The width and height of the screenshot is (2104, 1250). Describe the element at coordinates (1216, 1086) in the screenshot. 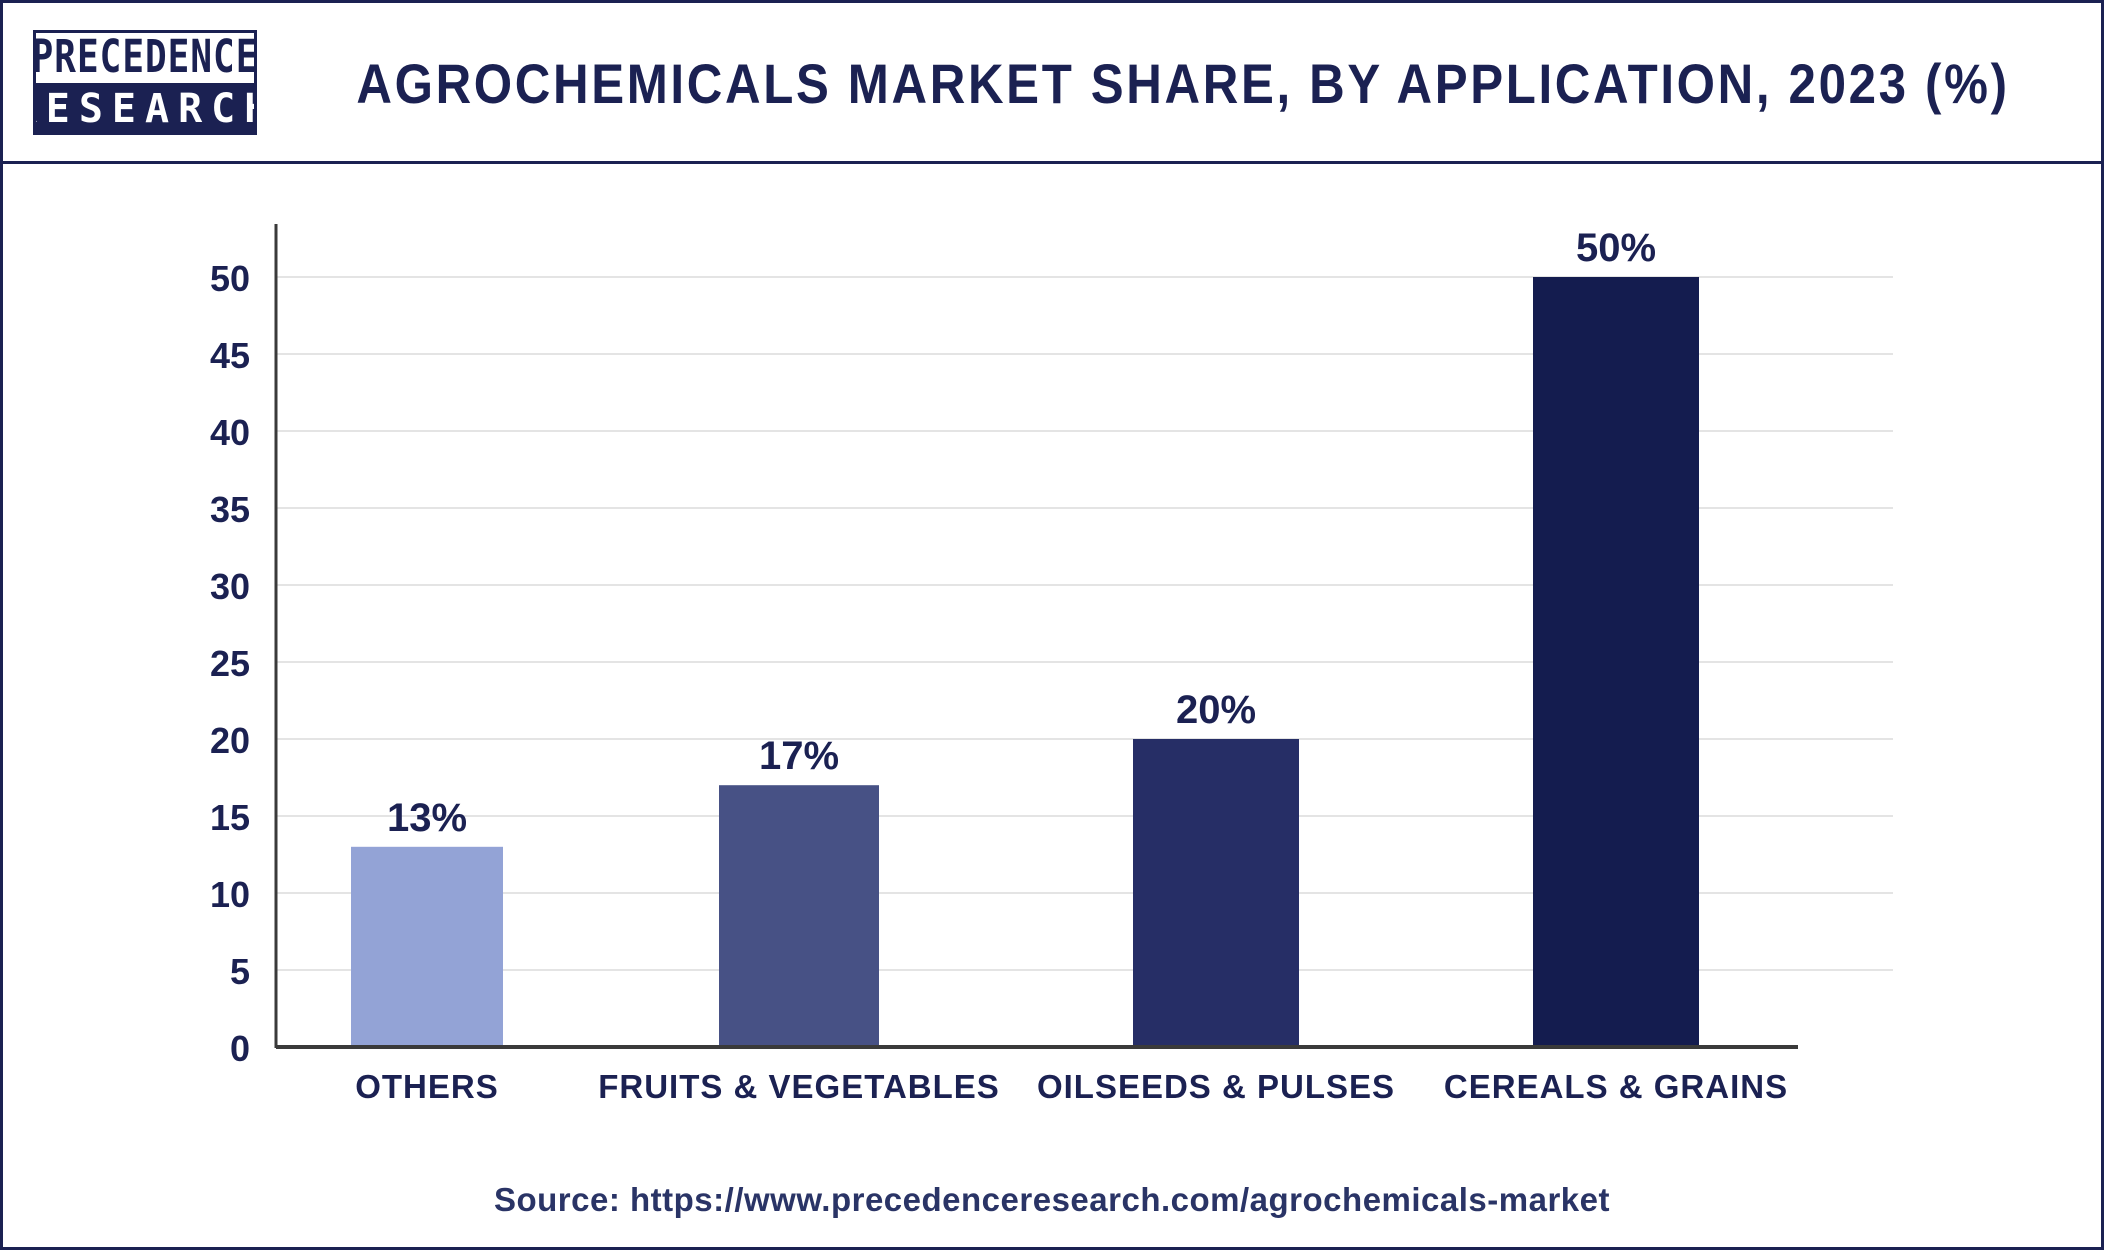

I see `x-tick-label: OILSEEDS & PULSES` at that location.